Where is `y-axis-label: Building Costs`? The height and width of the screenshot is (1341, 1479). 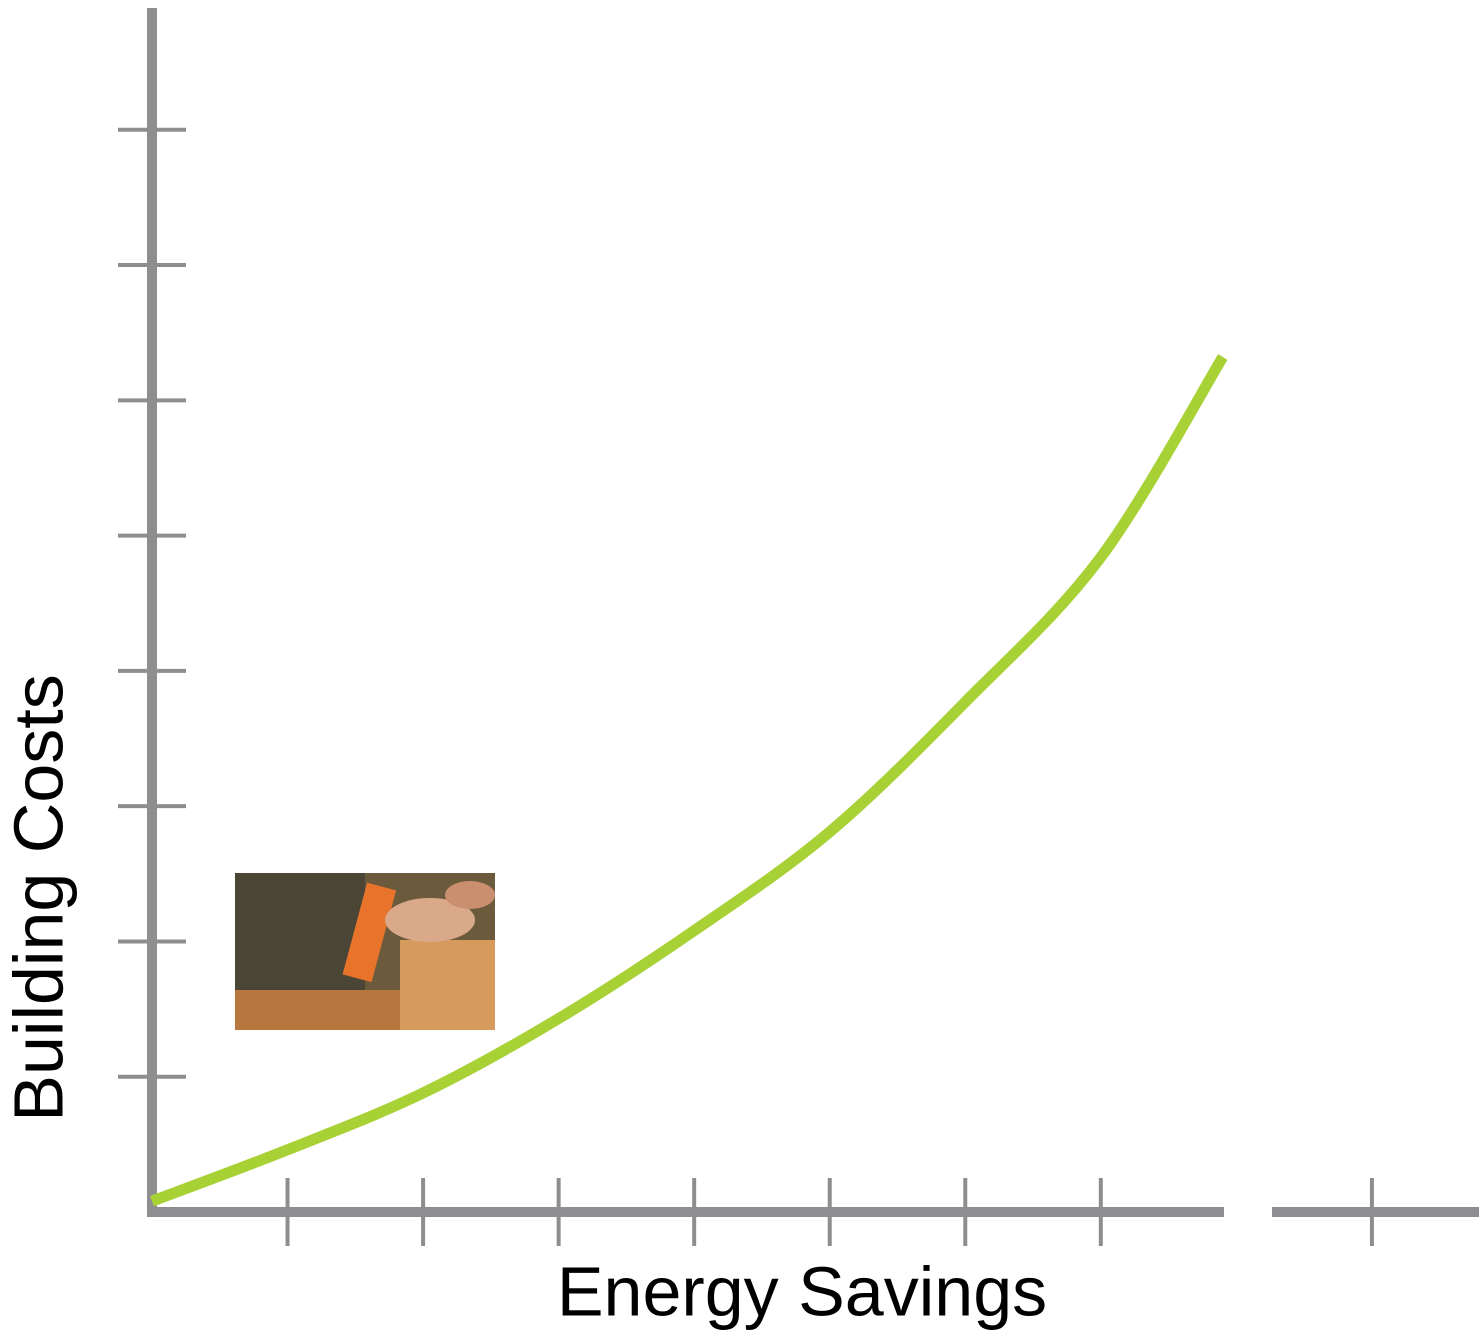
y-axis-label: Building Costs is located at coordinates (38, 897).